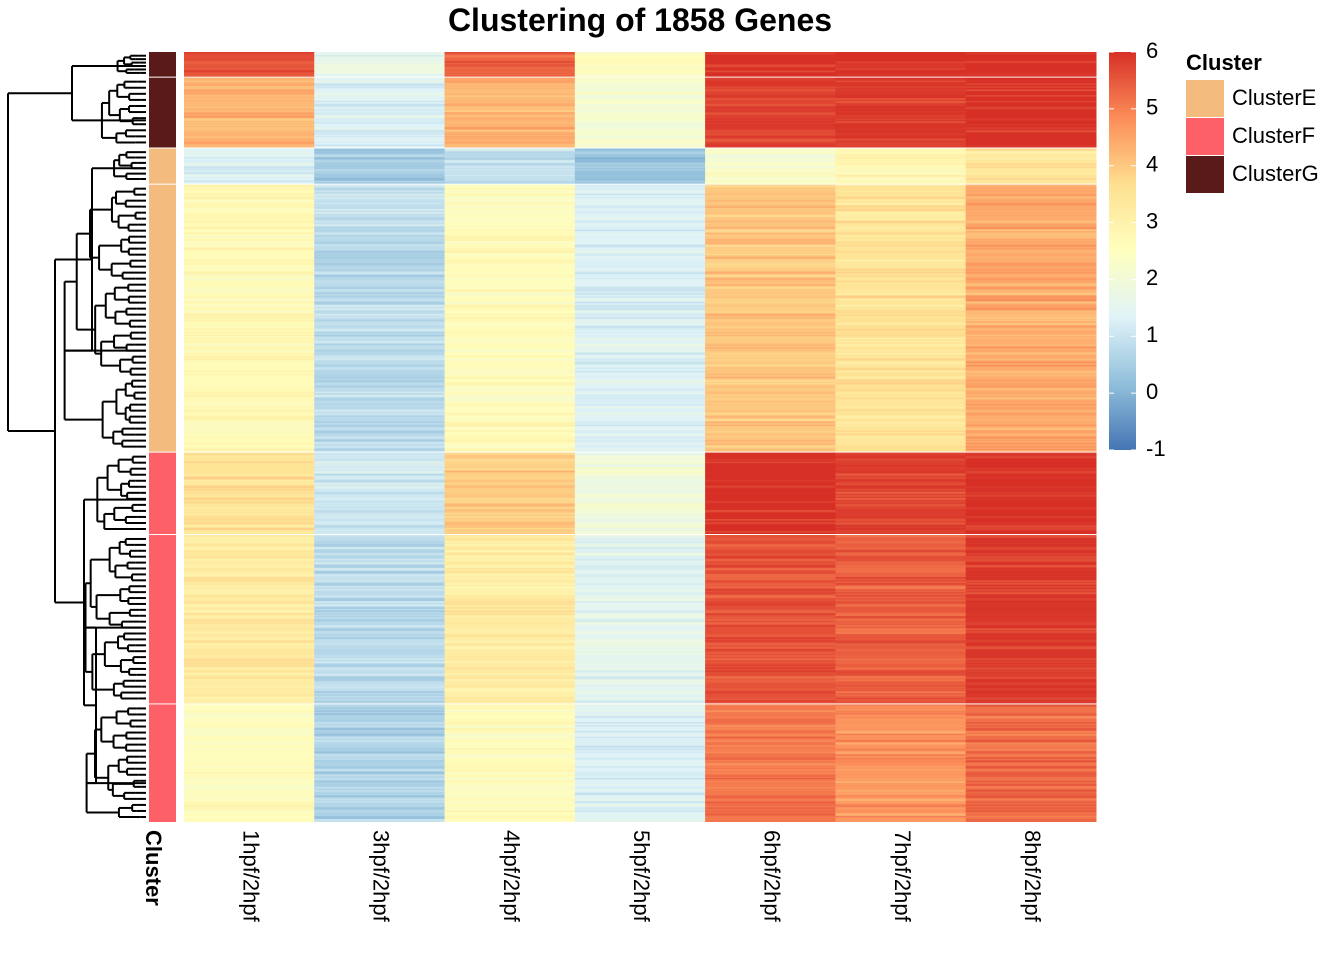  What do you see at coordinates (1152, 334) in the screenshot?
I see `scale-tick-label: 1` at bounding box center [1152, 334].